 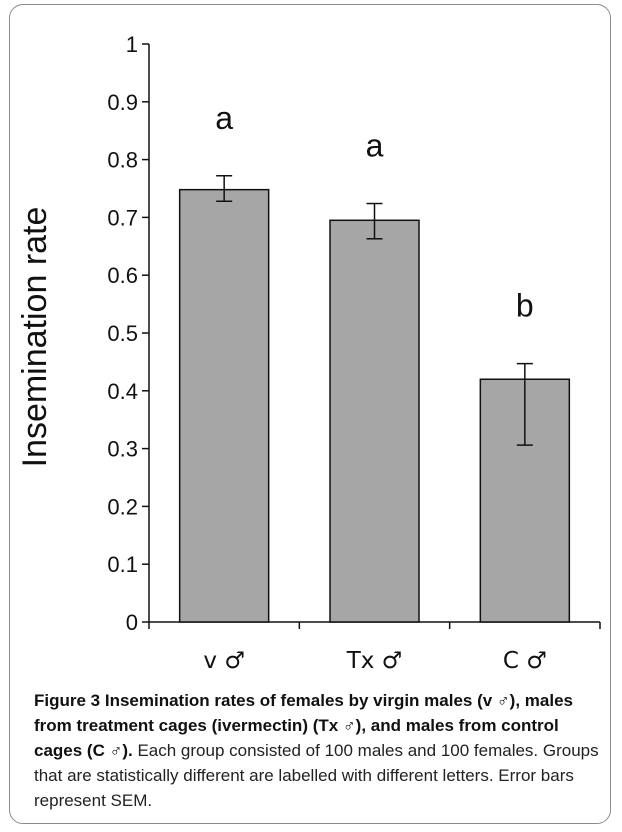 What do you see at coordinates (122, 217) in the screenshot?
I see `y-tick-label: 0.7` at bounding box center [122, 217].